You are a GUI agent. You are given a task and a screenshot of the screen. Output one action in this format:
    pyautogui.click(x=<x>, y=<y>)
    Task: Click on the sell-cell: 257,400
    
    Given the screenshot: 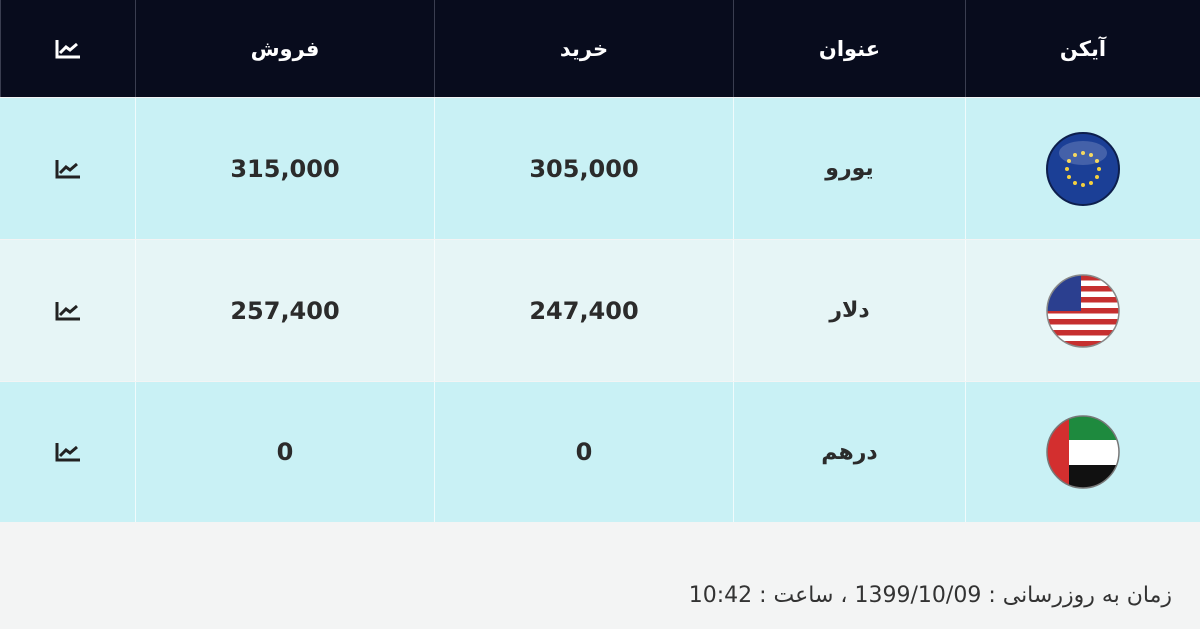 What is the action you would take?
    pyautogui.click(x=284, y=310)
    